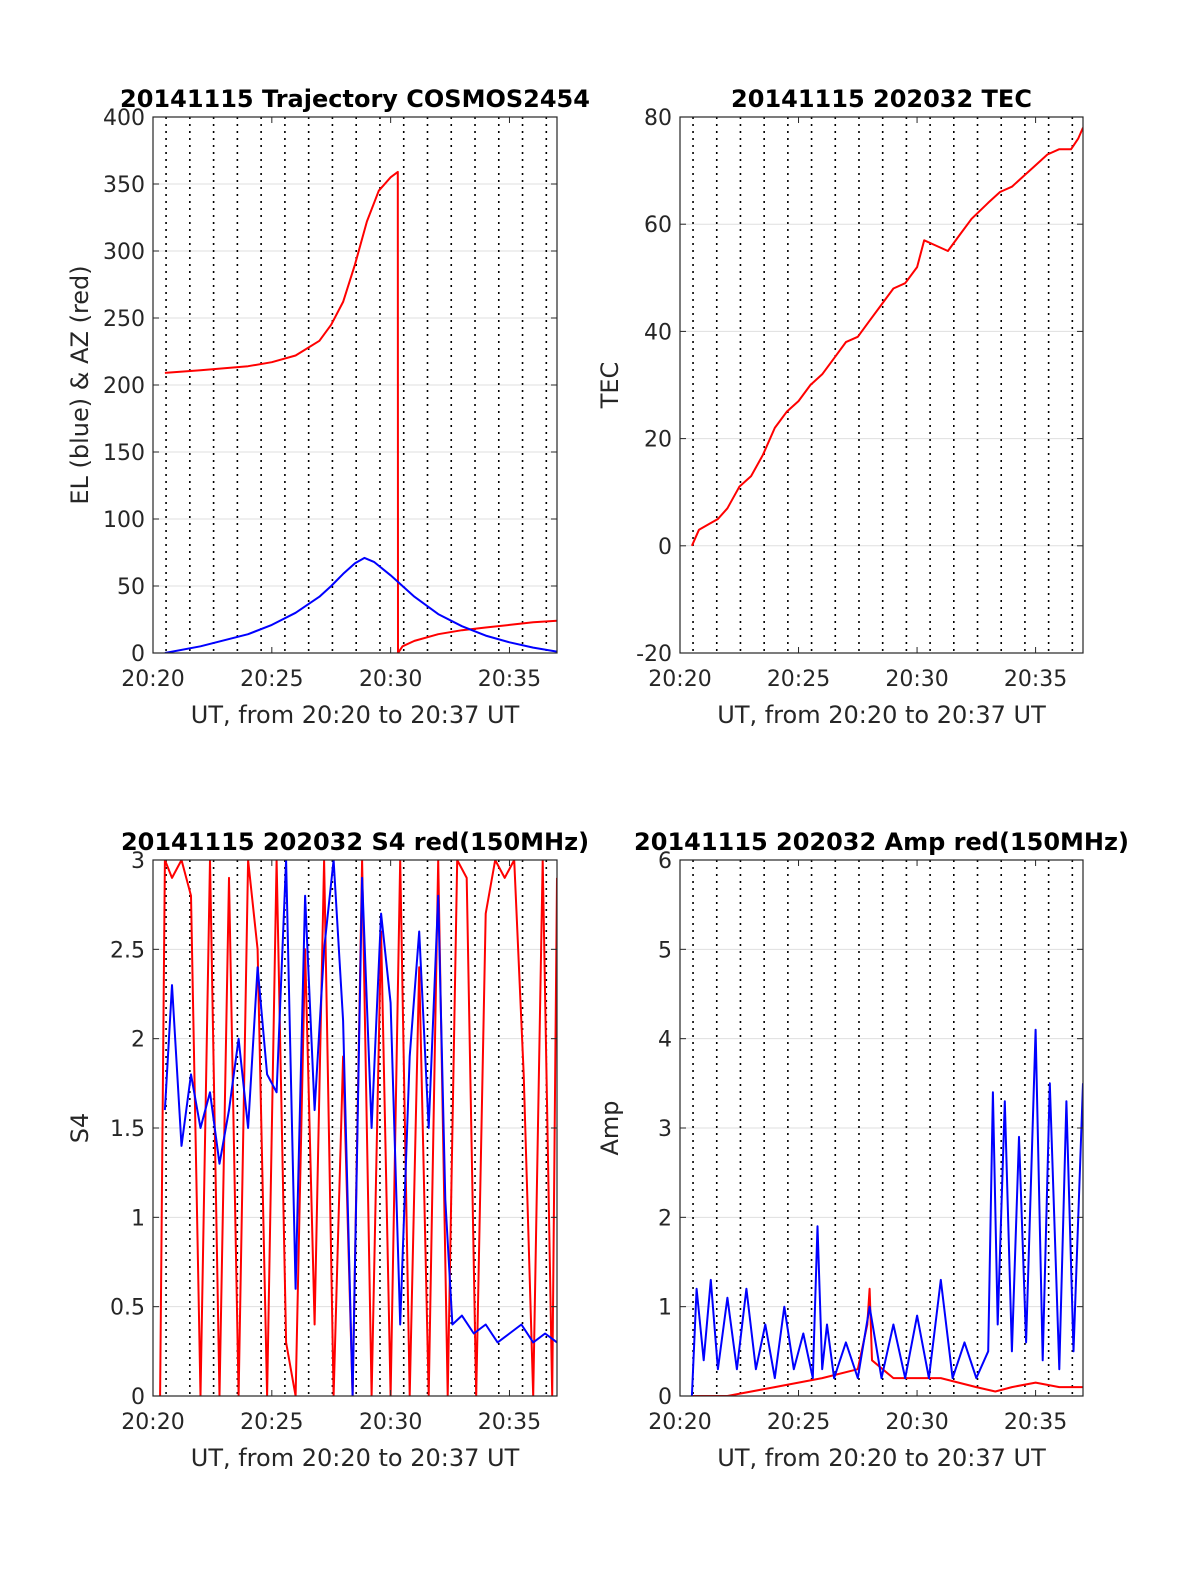 This screenshot has height=1575, width=1200. I want to click on ytick-label: 150, so click(124, 453).